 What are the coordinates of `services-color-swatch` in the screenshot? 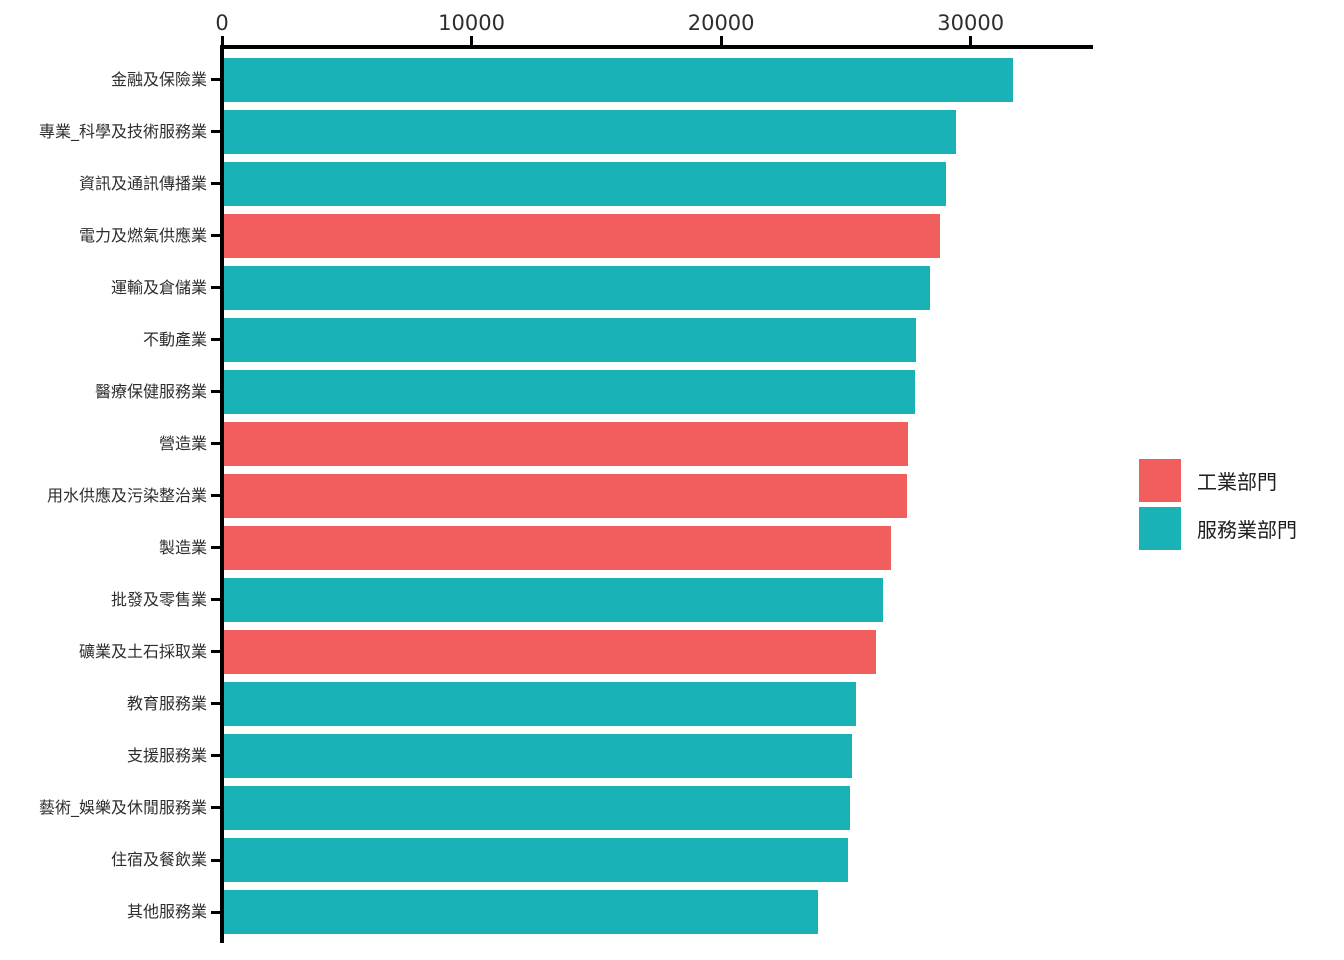 It's located at (1160, 528).